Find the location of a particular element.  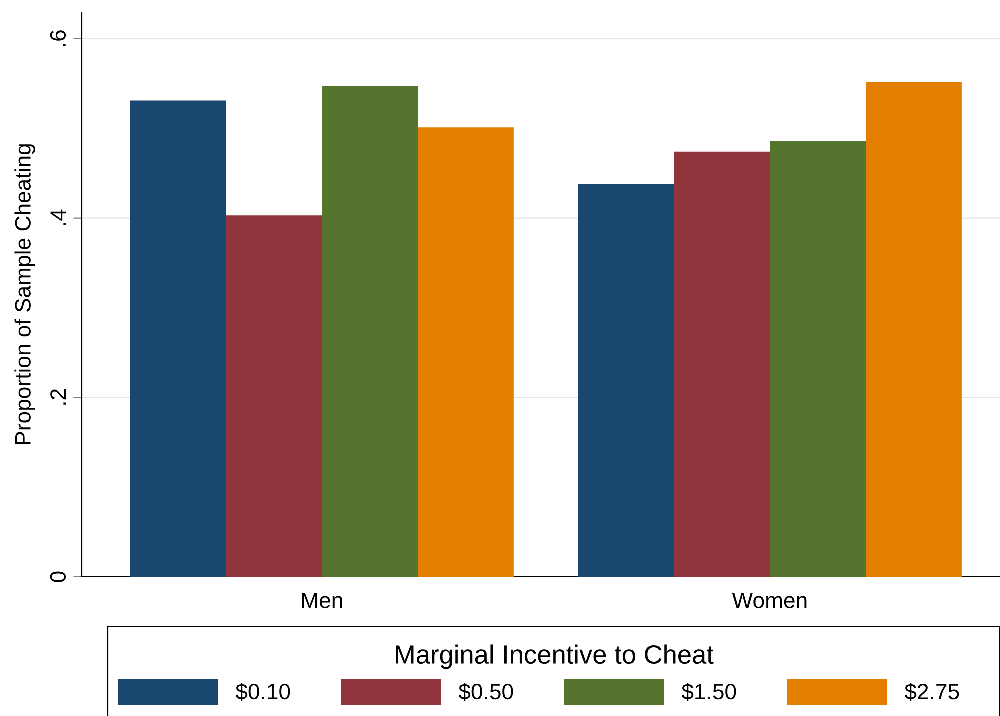

legend-label: $1.50 is located at coordinates (709, 692).